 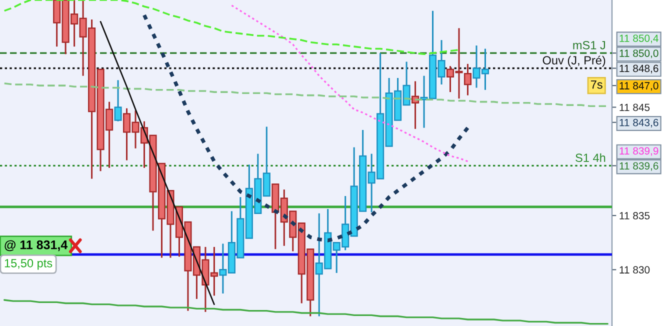 What do you see at coordinates (639, 69) in the screenshot?
I see `y-tick-label: 11 848,6` at bounding box center [639, 69].